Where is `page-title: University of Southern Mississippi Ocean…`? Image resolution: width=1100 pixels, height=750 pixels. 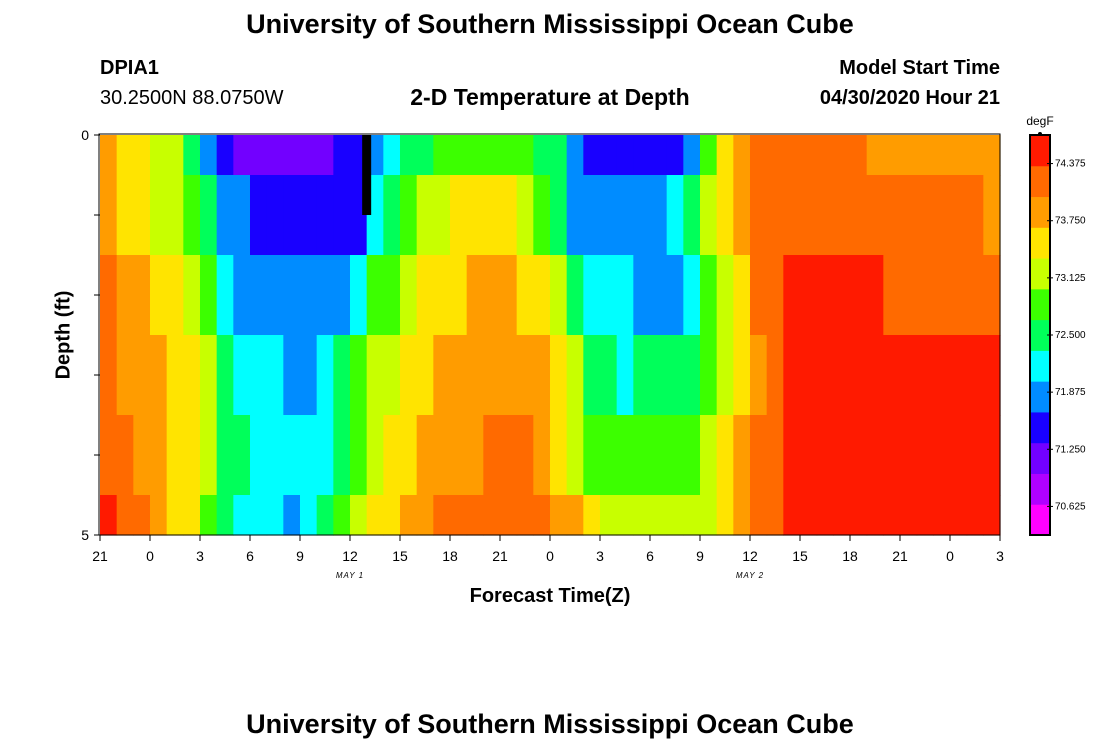 page-title: University of Southern Mississippi Ocean… is located at coordinates (550, 24).